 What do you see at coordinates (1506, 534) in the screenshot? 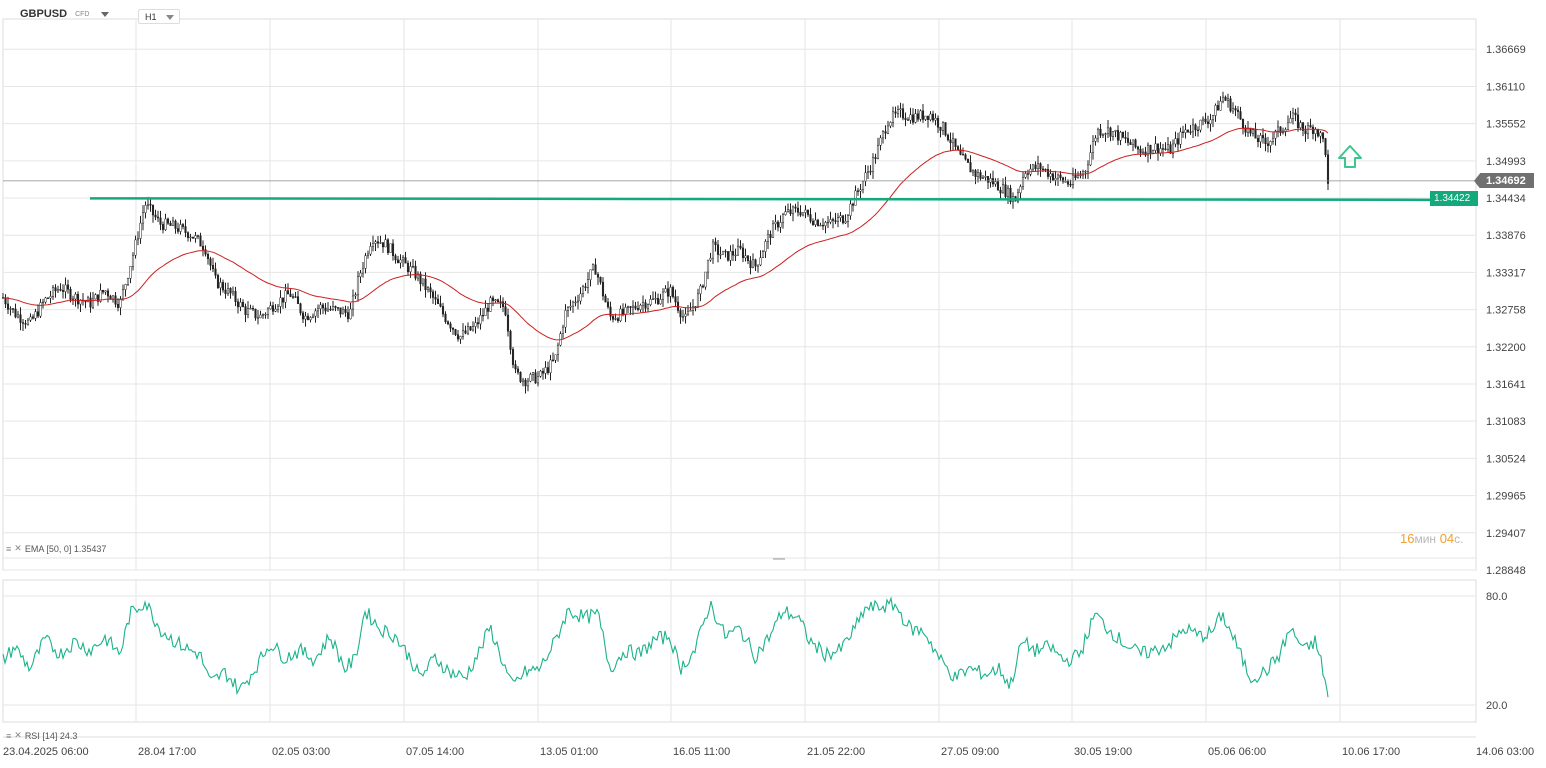
I see `y-tick-label: 1.29407` at bounding box center [1506, 534].